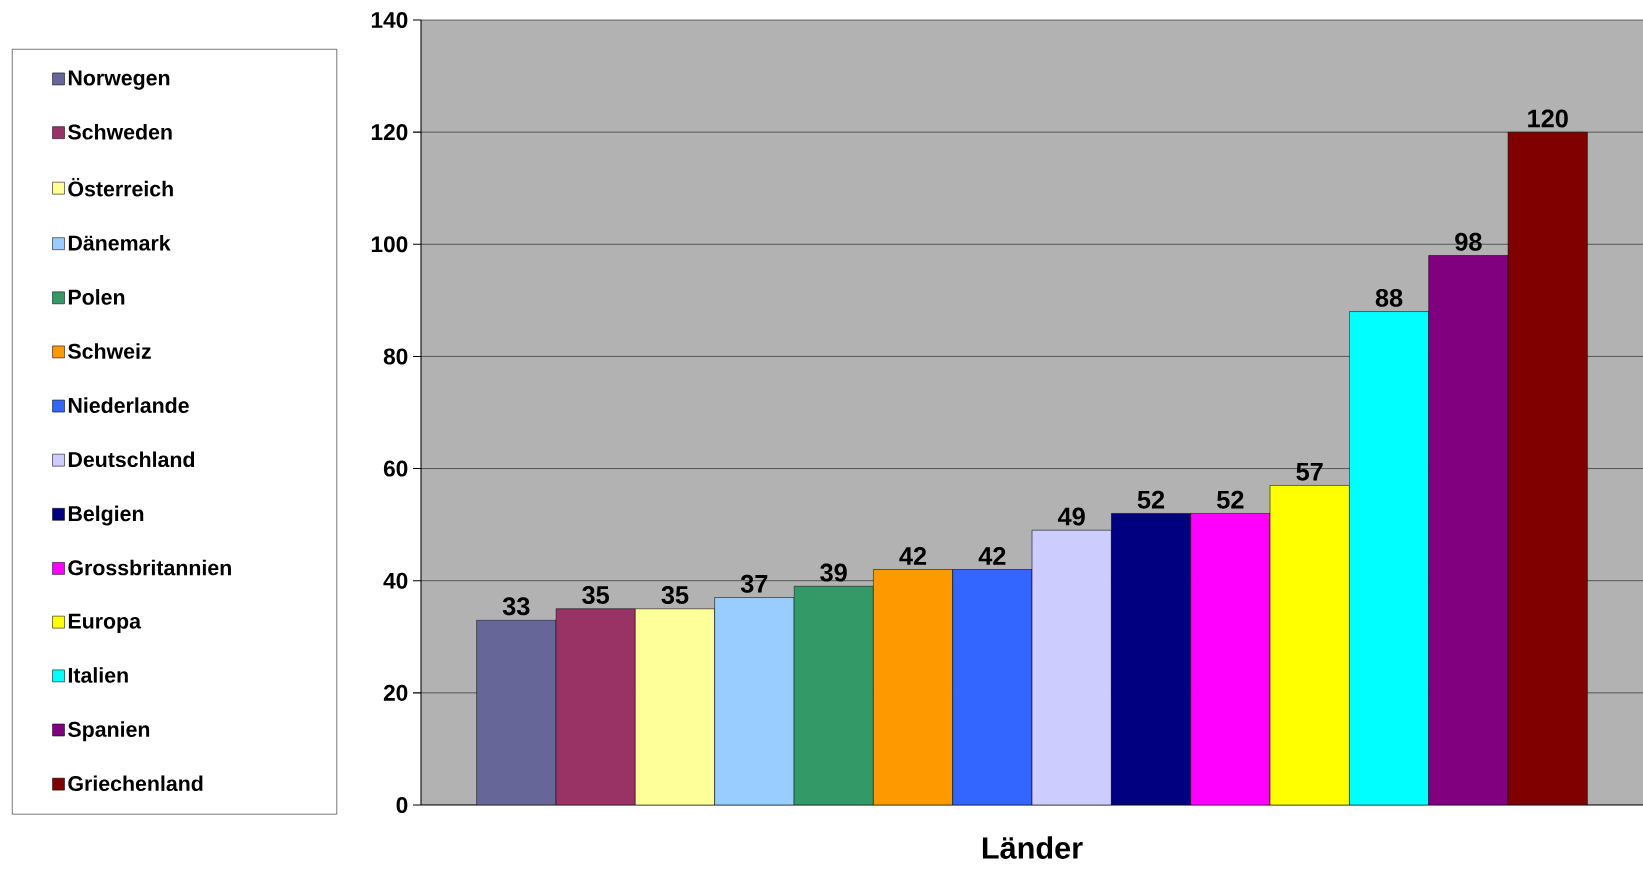  I want to click on legend-label: Deutschland, so click(131, 459).